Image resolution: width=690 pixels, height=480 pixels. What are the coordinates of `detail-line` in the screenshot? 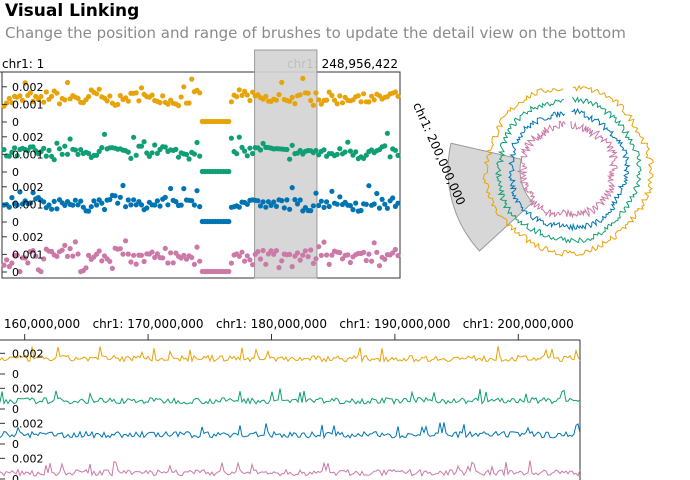 It's located at (290, 469).